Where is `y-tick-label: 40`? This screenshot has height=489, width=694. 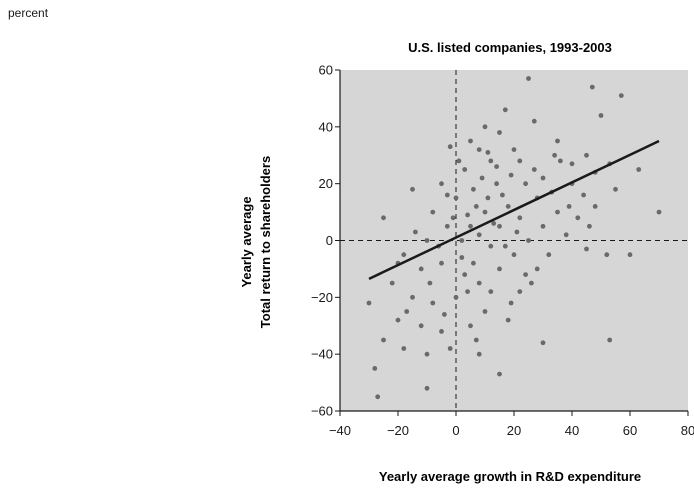 y-tick-label: 40 is located at coordinates (326, 126).